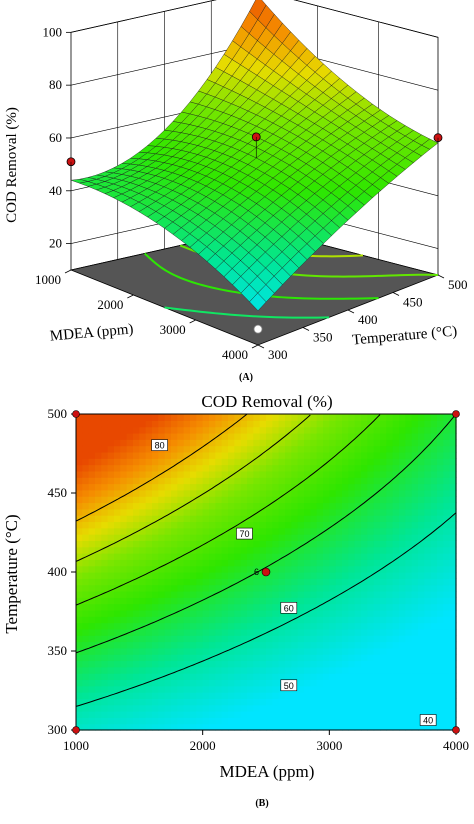  Describe the element at coordinates (235, 354) in the screenshot. I see `x-tick-label: 4000` at that location.